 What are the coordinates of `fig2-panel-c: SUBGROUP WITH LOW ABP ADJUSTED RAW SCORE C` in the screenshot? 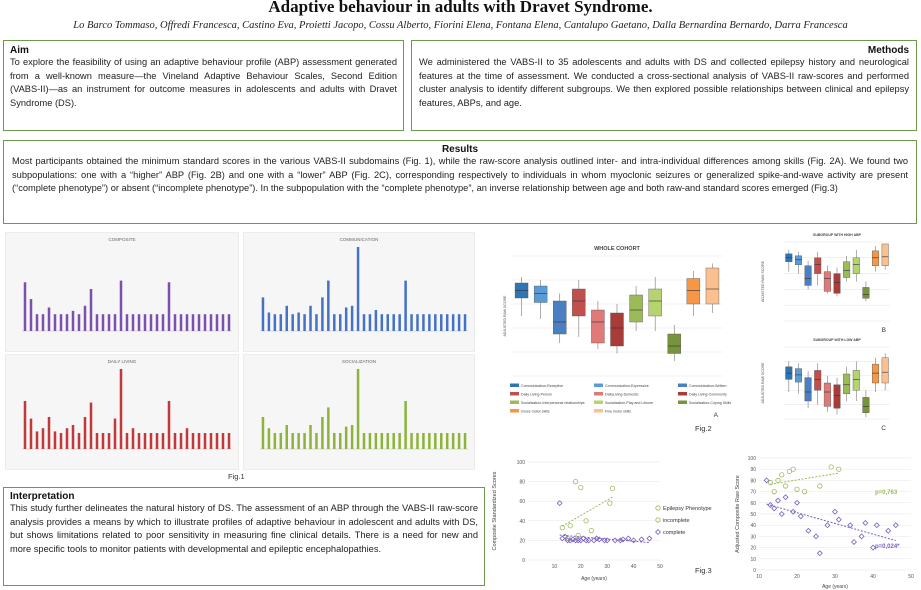 It's located at (838, 385).